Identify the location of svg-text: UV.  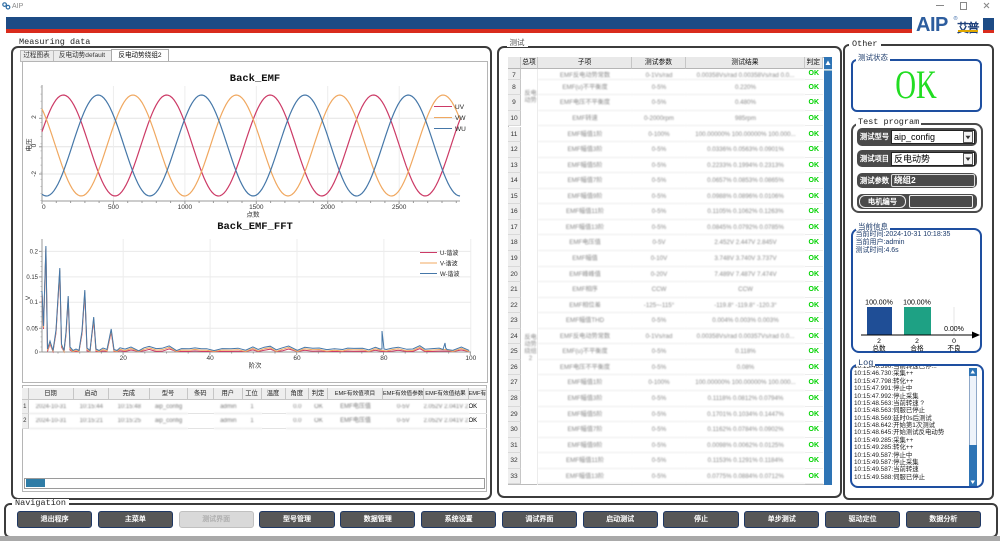
(460, 107).